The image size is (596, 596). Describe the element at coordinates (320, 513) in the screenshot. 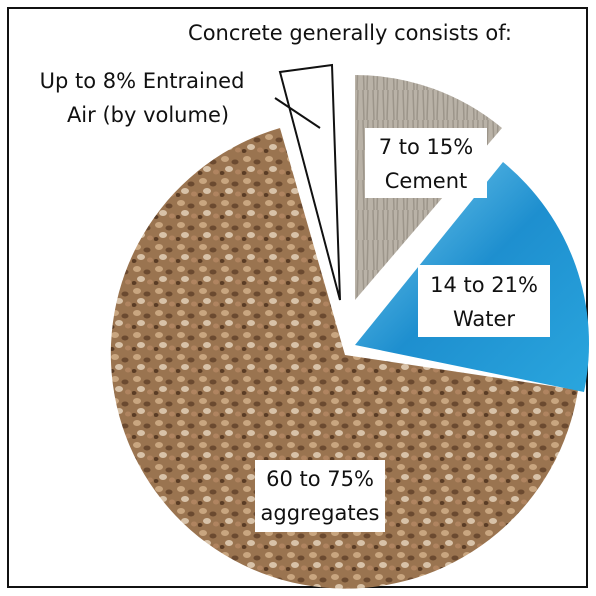

I see `aggregates-label: aggregates` at that location.